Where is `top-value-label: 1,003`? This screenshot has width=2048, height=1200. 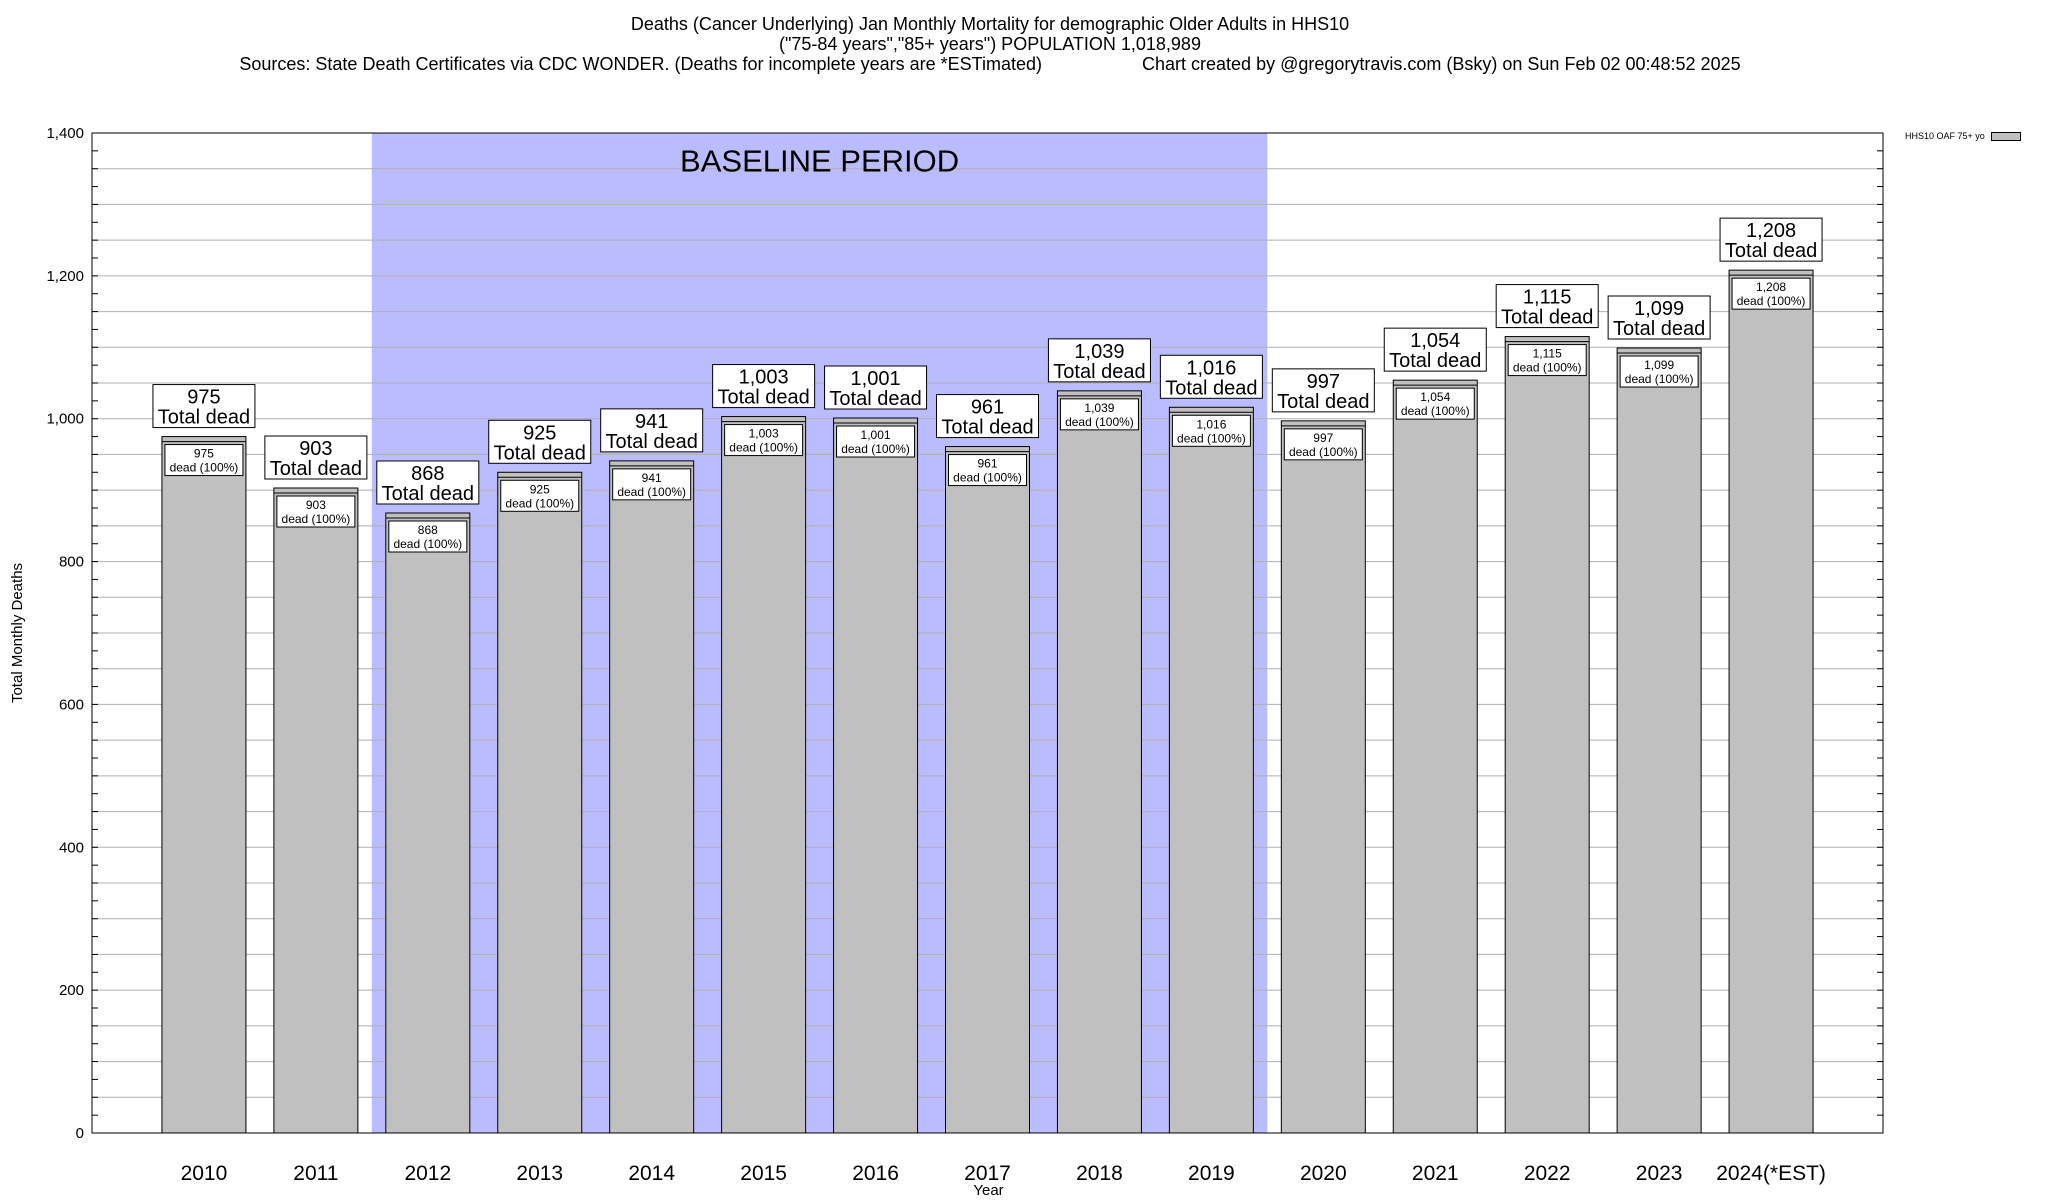 top-value-label: 1,003 is located at coordinates (764, 378).